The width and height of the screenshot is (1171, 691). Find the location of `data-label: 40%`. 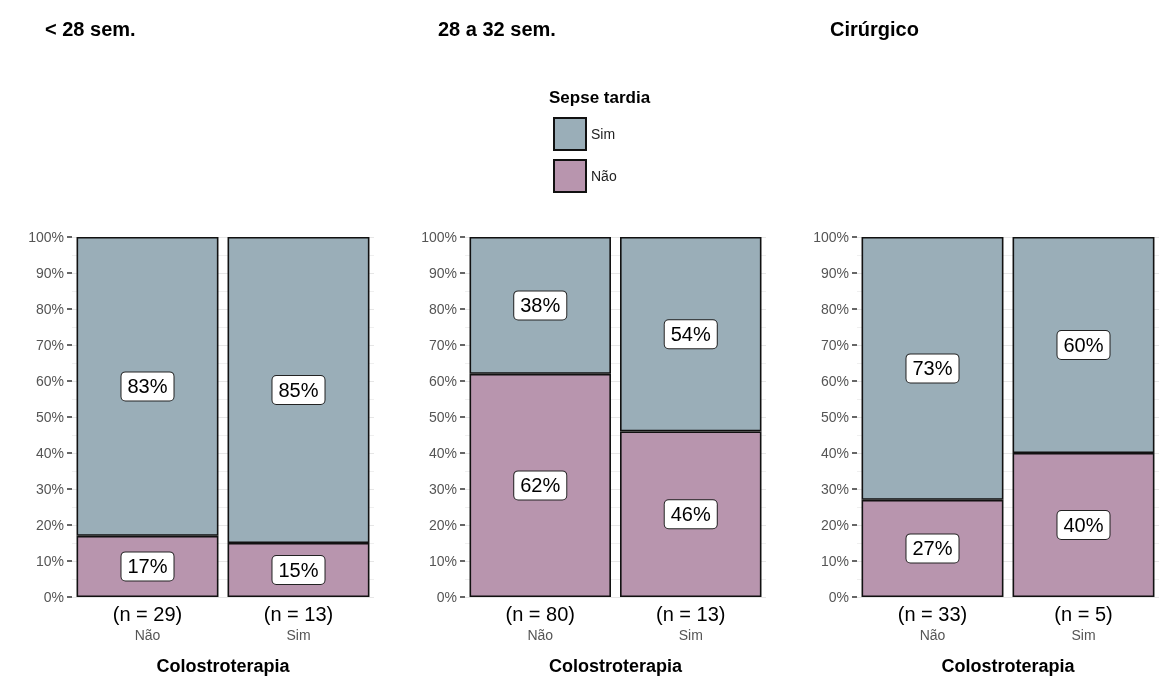

data-label: 40% is located at coordinates (1083, 525).